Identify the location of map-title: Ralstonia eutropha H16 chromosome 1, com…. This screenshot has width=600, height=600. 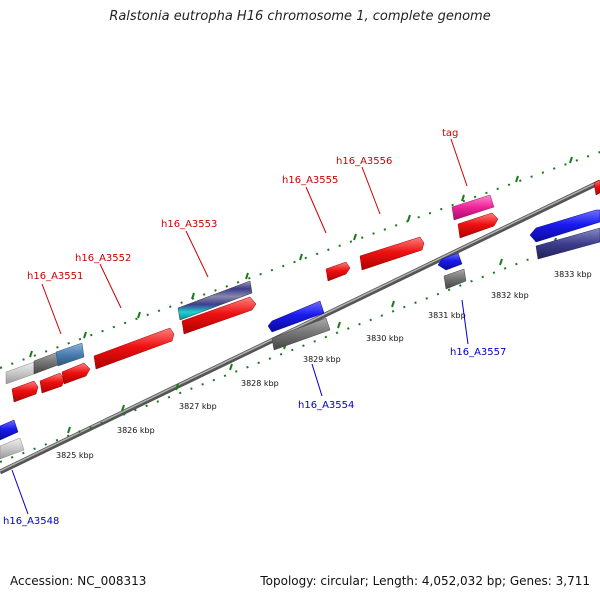
(300, 16).